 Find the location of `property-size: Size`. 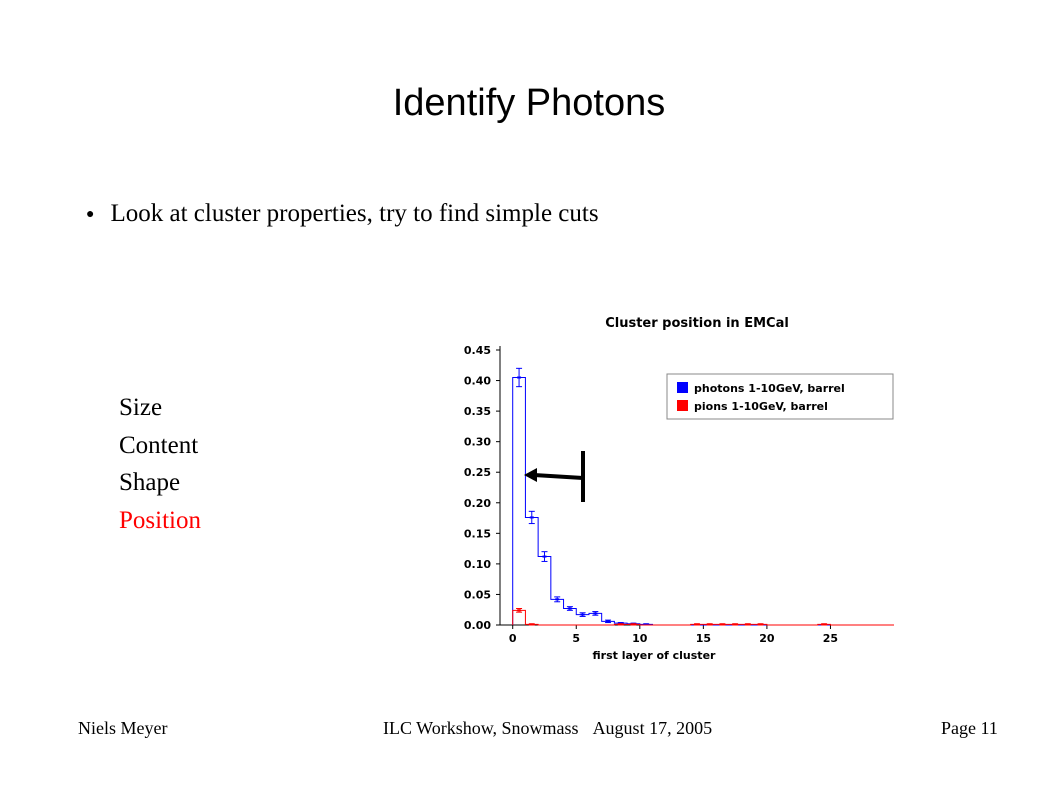

property-size: Size is located at coordinates (141, 407).